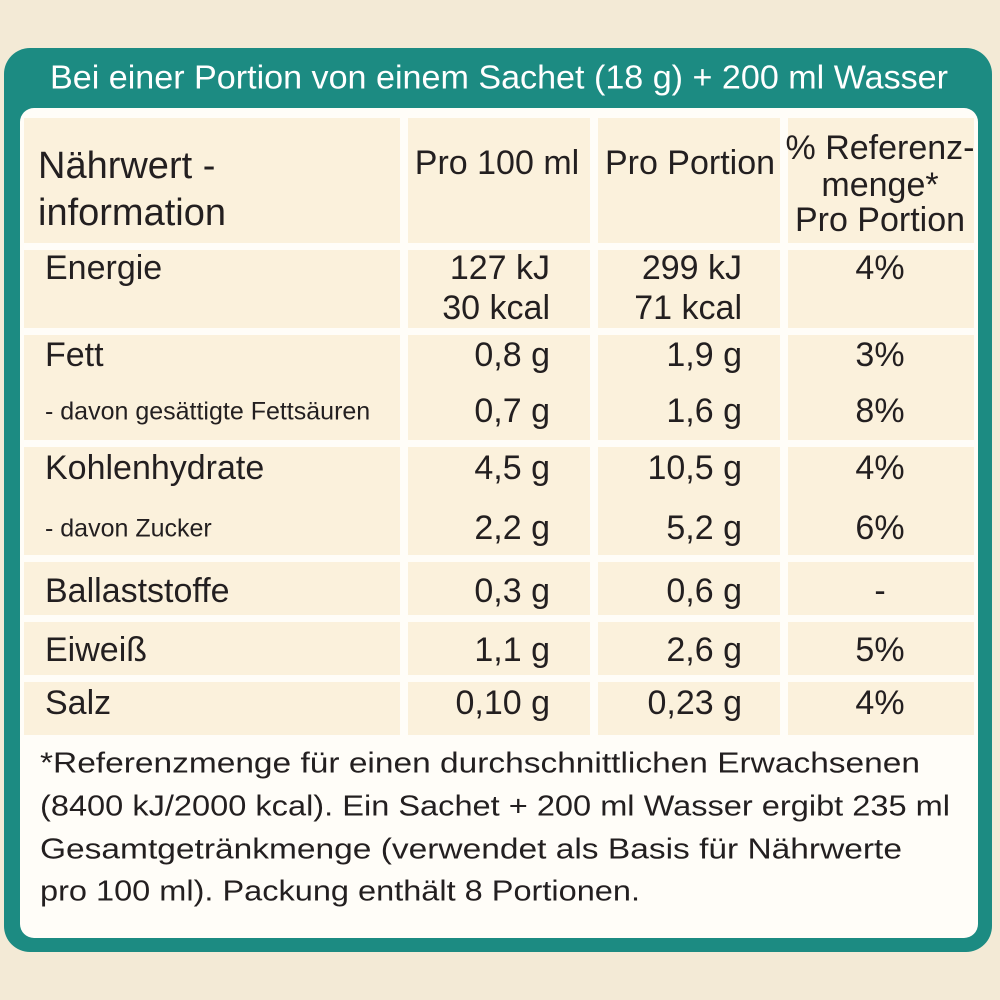  What do you see at coordinates (879, 591) in the screenshot?
I see `cell-value: -` at bounding box center [879, 591].